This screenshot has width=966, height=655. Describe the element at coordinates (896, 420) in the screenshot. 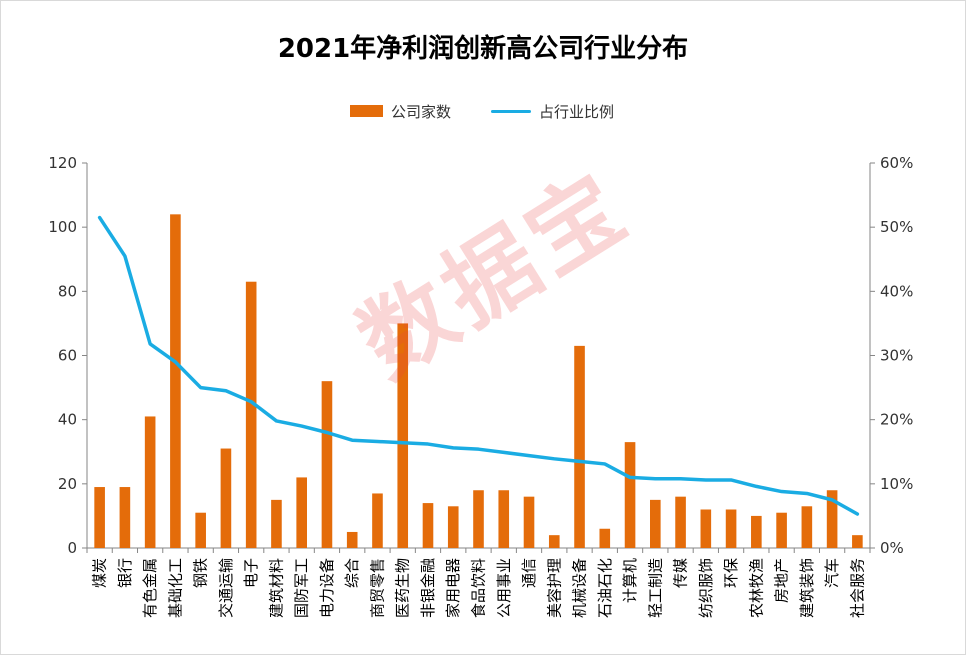

I see `y-right-tick-label: 20%` at that location.